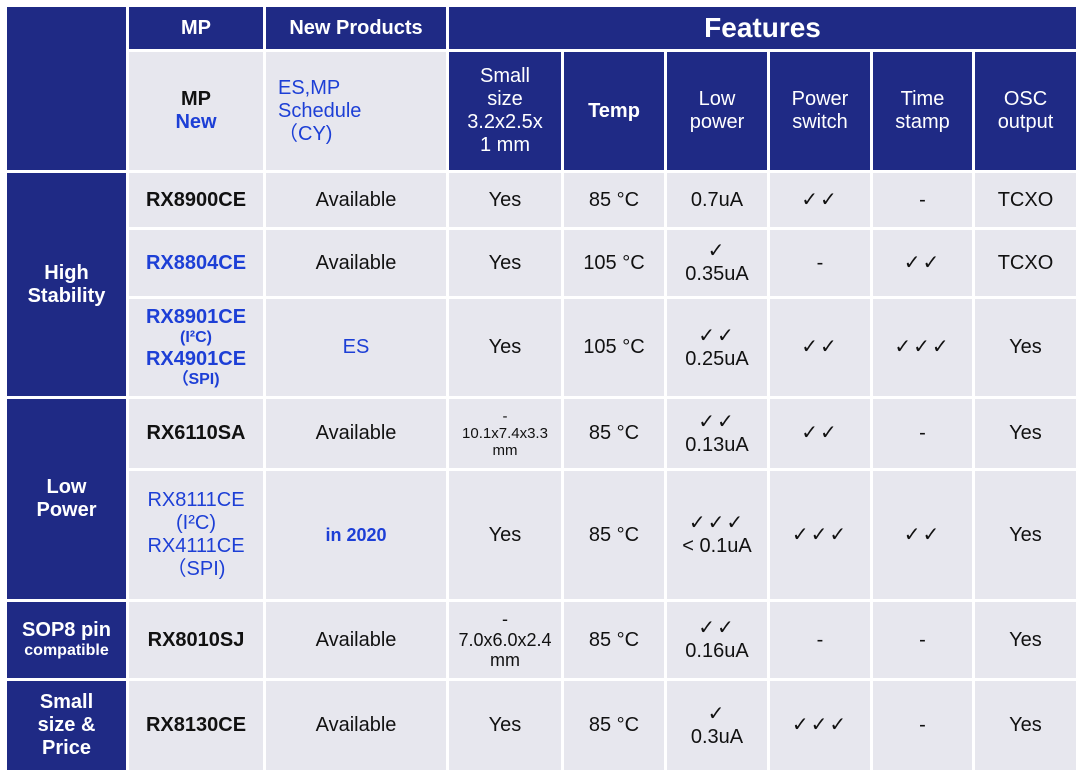  I want to click on col-header-size-line2: size, so click(505, 99).